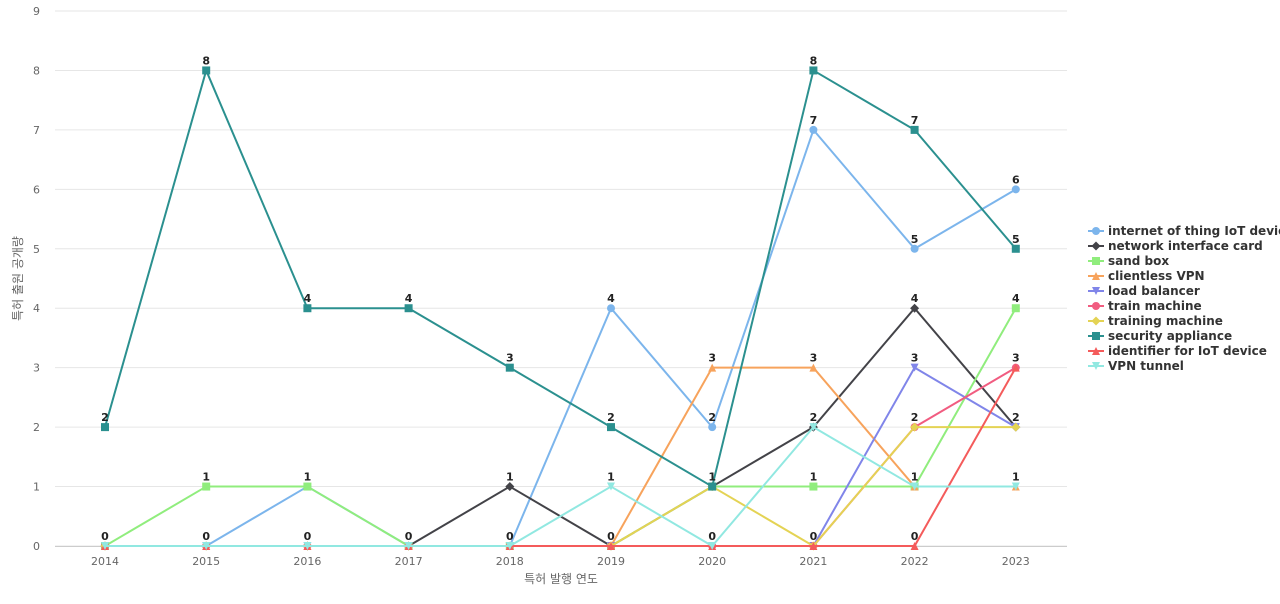 The width and height of the screenshot is (1280, 604). Describe the element at coordinates (1184, 231) in the screenshot. I see `legend-item-internet-of-thing-iot-device: internet of thing IoT device` at that location.